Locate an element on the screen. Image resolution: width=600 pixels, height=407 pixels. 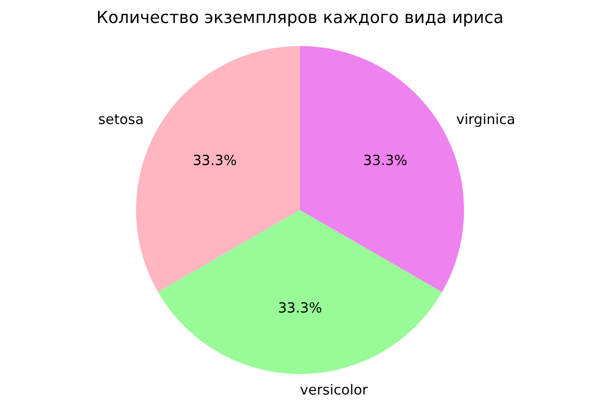
slice-label: versicolor is located at coordinates (334, 390).